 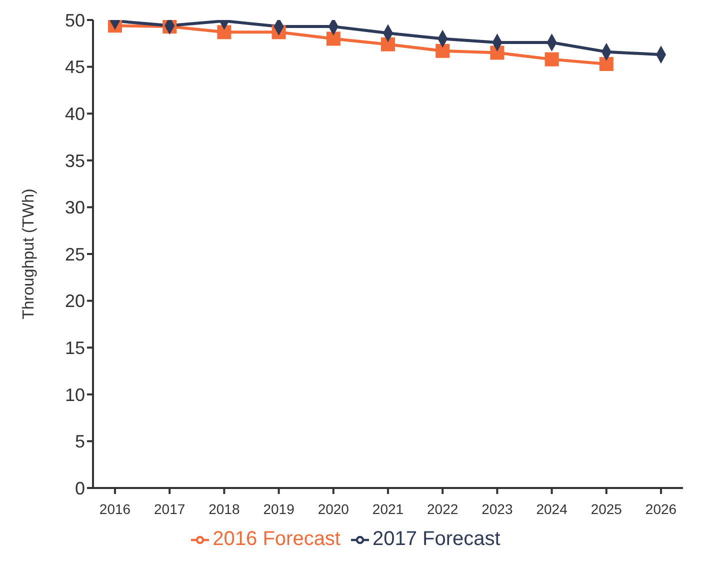 What do you see at coordinates (224, 508) in the screenshot?
I see `x-tick-label: 2018` at bounding box center [224, 508].